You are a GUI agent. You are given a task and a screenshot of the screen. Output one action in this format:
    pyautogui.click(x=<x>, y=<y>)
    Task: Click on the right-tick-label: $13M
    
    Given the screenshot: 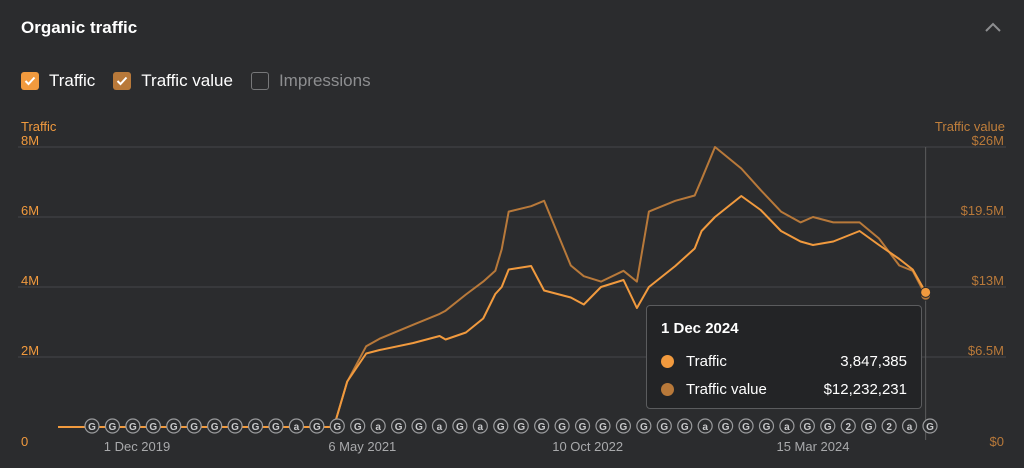 What is the action you would take?
    pyautogui.click(x=987, y=280)
    